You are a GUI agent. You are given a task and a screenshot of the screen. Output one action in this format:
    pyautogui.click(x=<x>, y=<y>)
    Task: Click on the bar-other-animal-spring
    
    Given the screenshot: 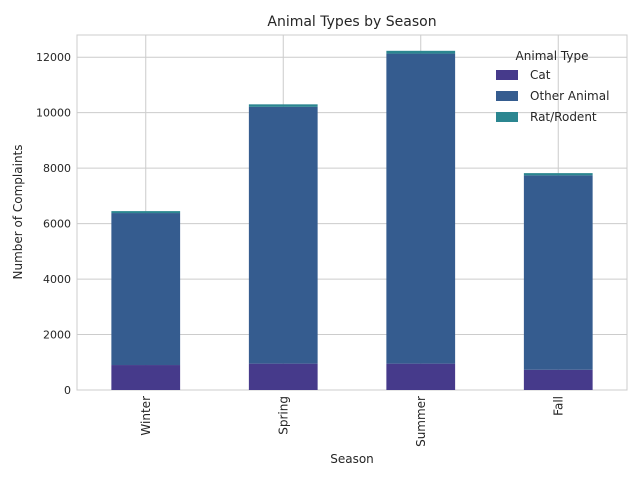 What is the action you would take?
    pyautogui.click(x=283, y=235)
    